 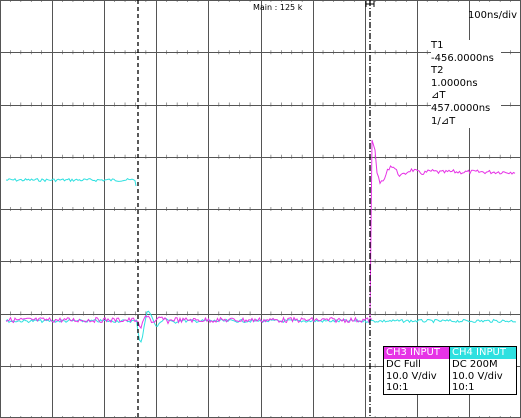 What do you see at coordinates (411, 376) in the screenshot?
I see `ch3-scale: 10.0 V/div` at bounding box center [411, 376].